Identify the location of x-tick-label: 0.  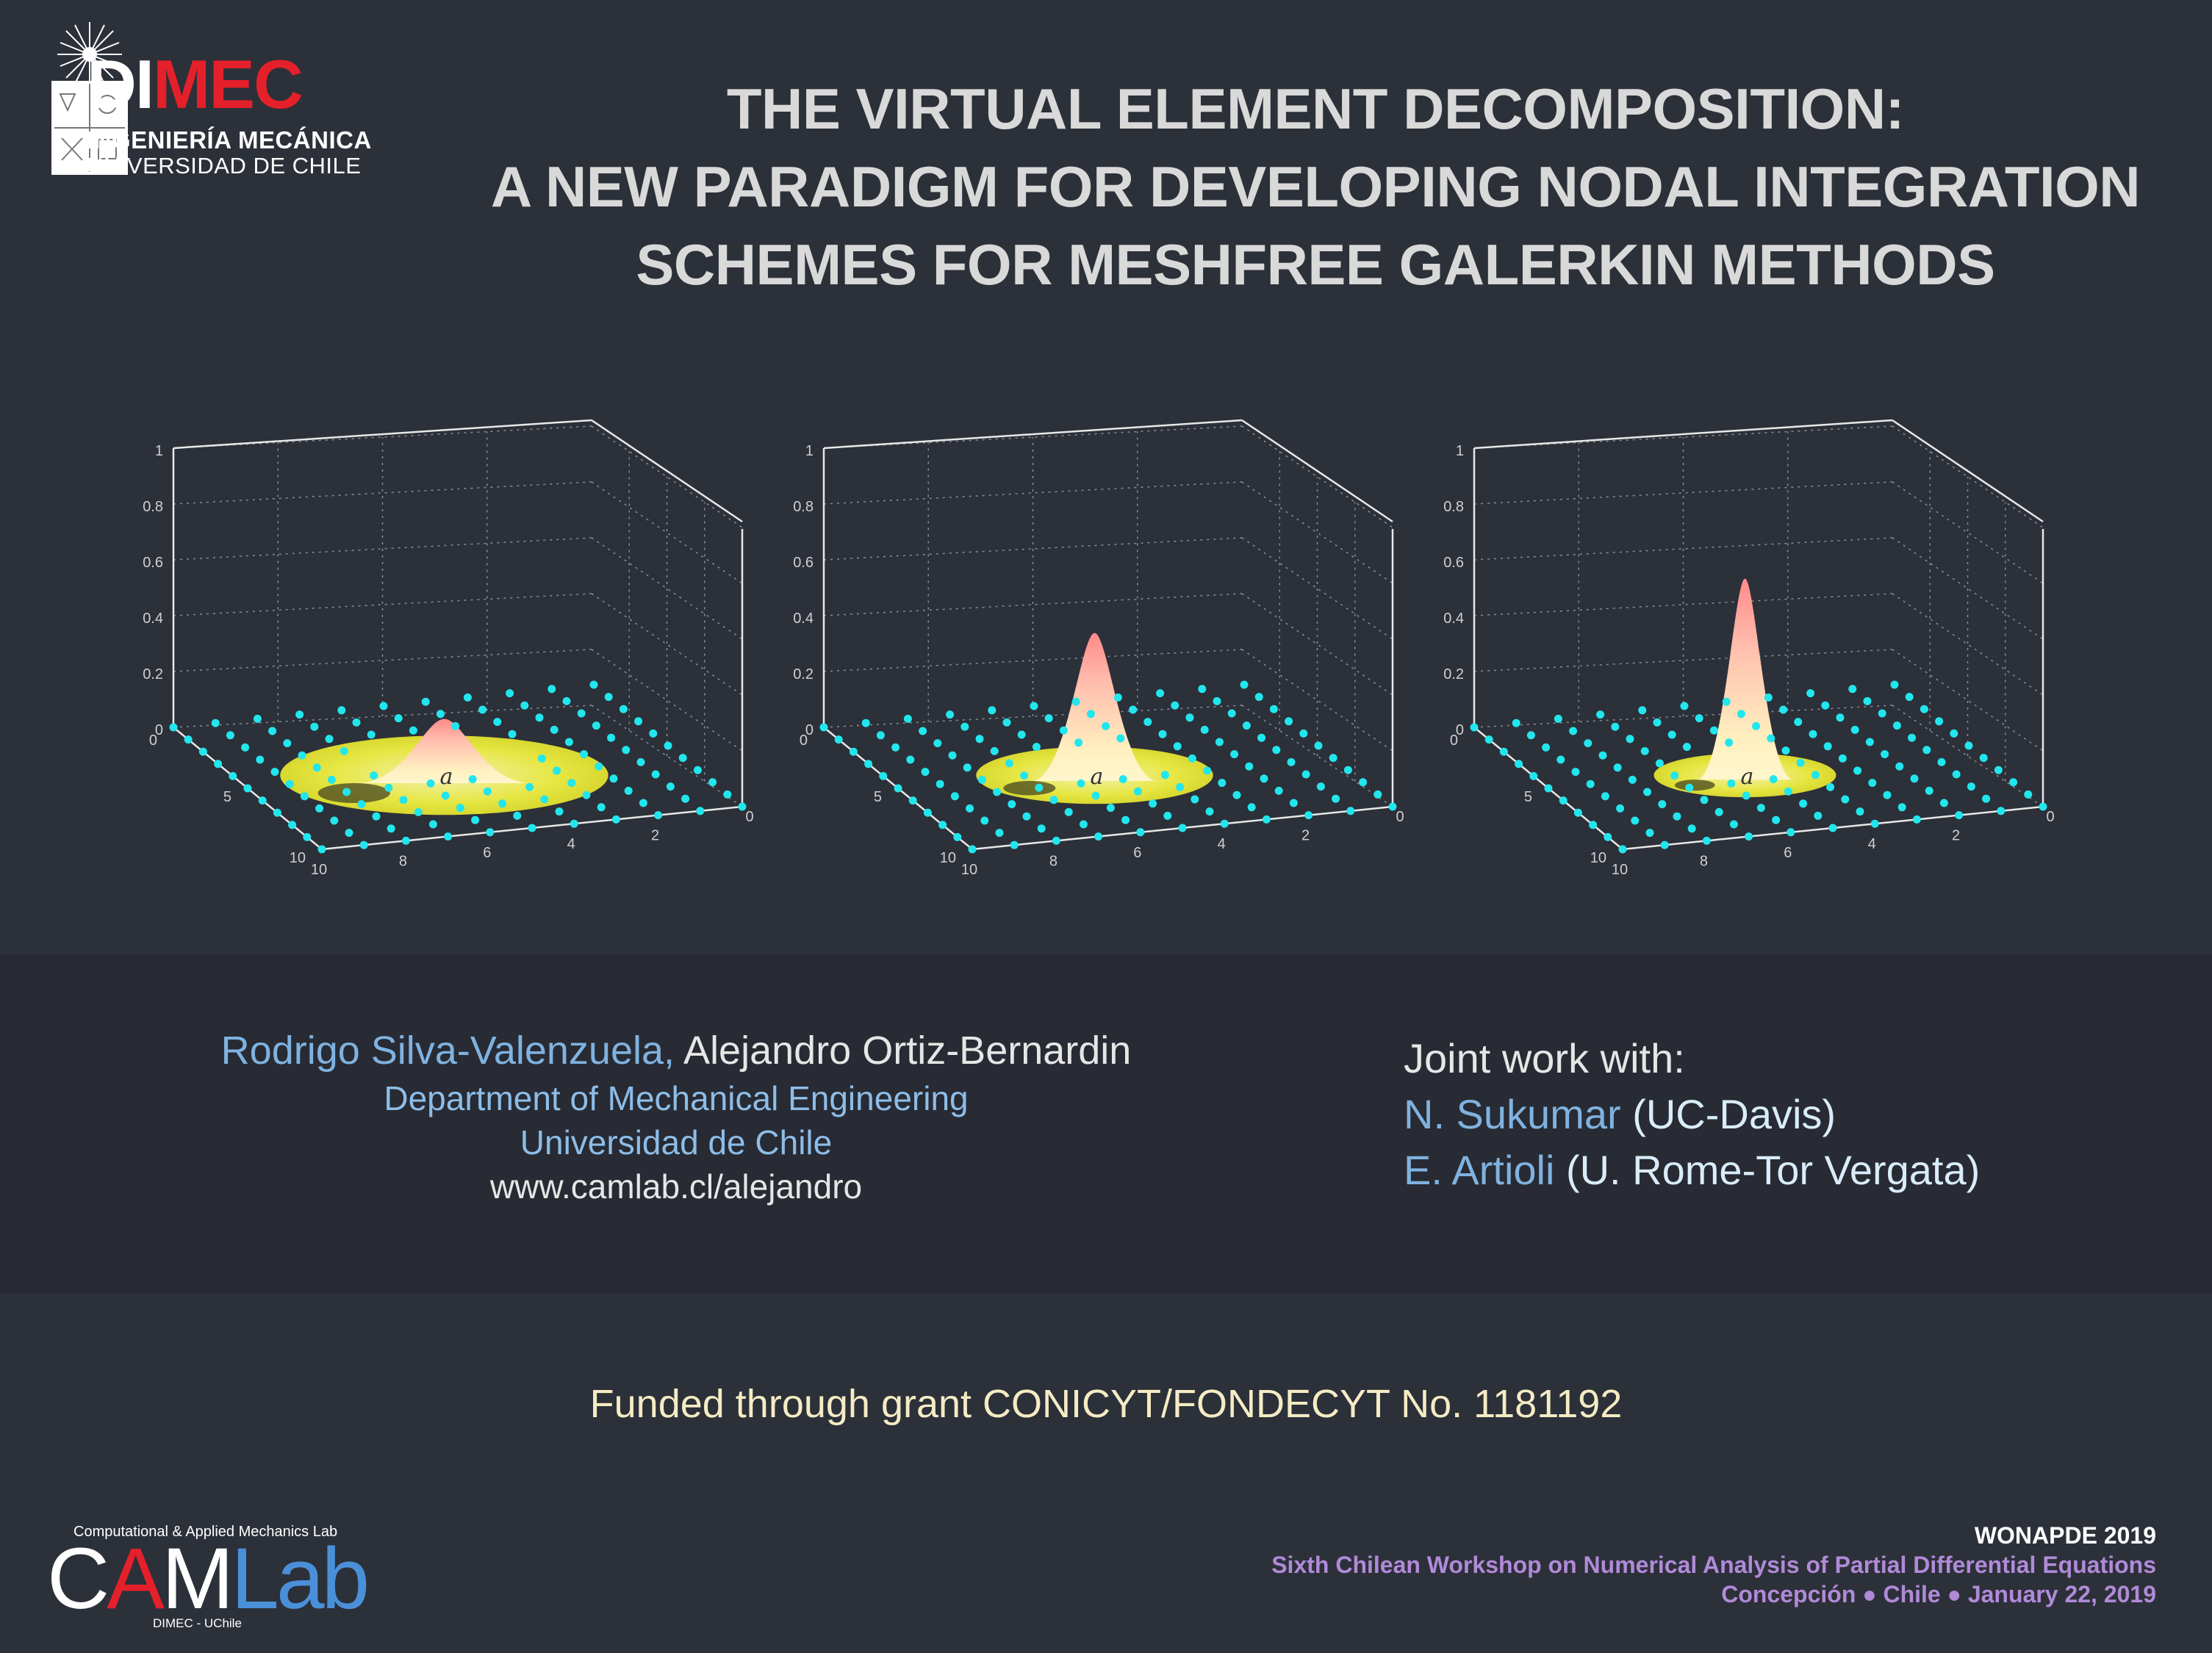
(1400, 817).